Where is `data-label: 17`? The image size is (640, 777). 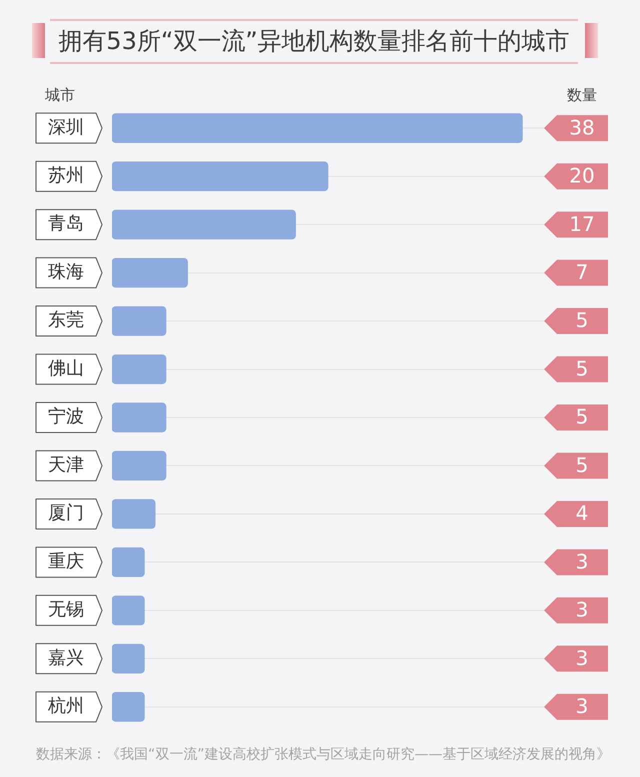
data-label: 17 is located at coordinates (582, 224).